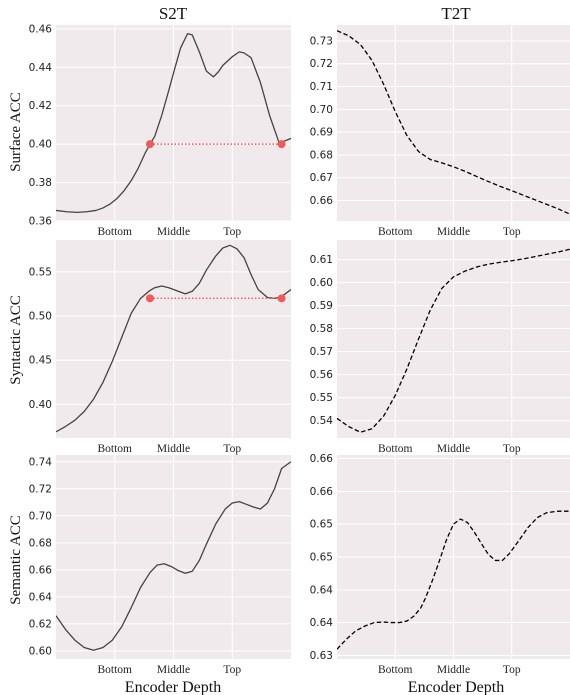 This screenshot has width=570, height=695. I want to click on x-axis-label-s2t: Encoder Depth, so click(173, 687).